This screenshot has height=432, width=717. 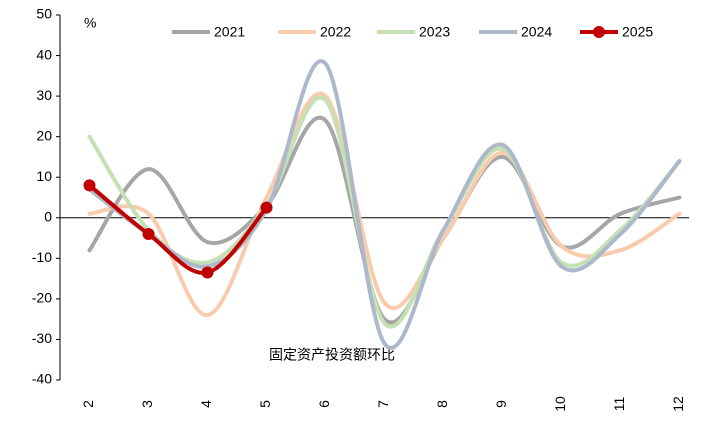 What do you see at coordinates (560, 404) in the screenshot?
I see `x-tick-label: 10` at bounding box center [560, 404].